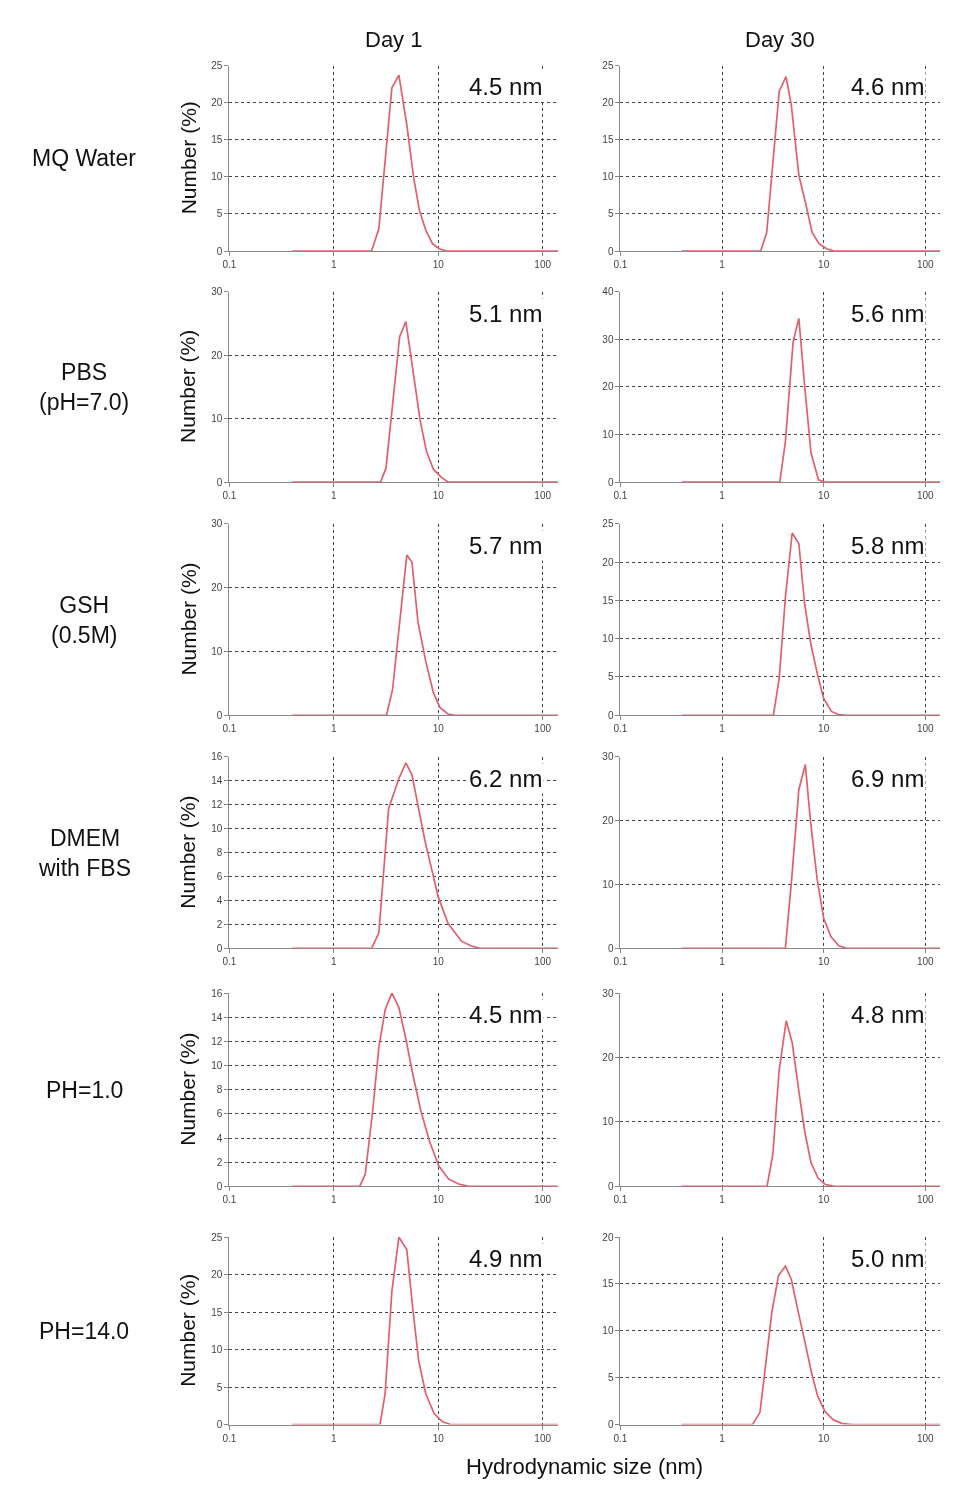 The image size is (956, 1493). What do you see at coordinates (219, 1090) in the screenshot?
I see `y-tick-label: 8` at bounding box center [219, 1090].